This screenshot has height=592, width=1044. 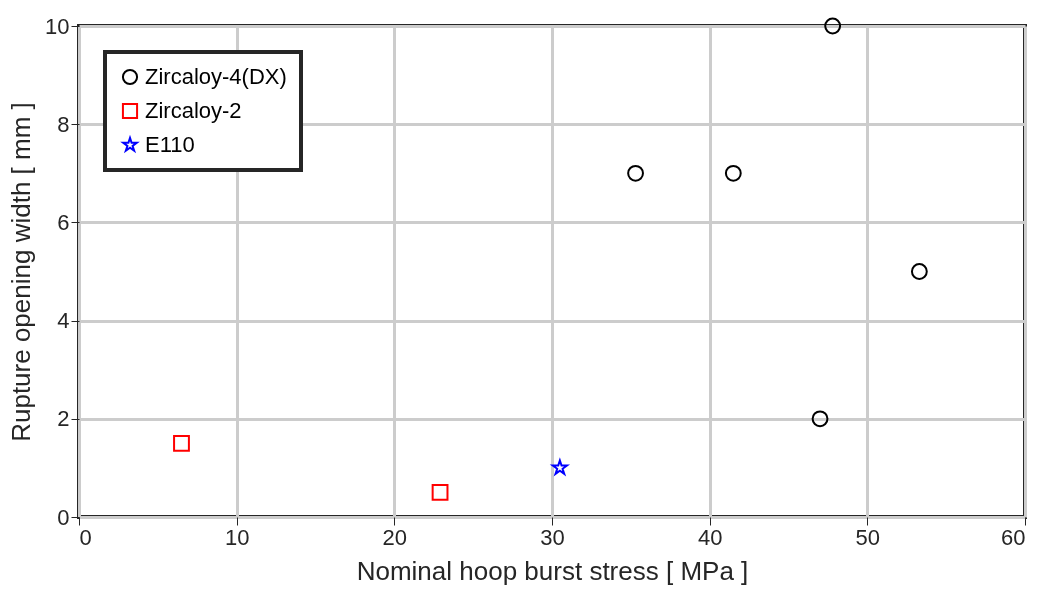 I want to click on y-tick-label: 4, so click(x=63, y=321).